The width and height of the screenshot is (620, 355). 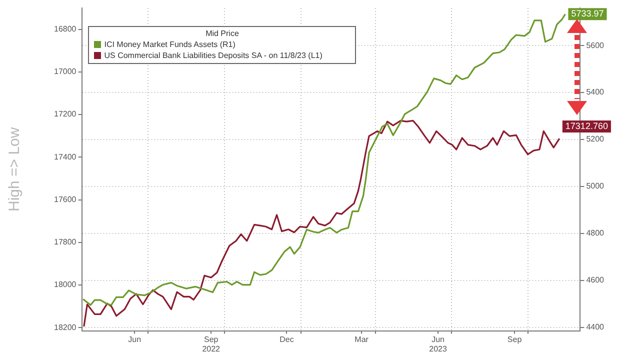 I want to click on y2-tick-label: 5600, so click(x=595, y=45).